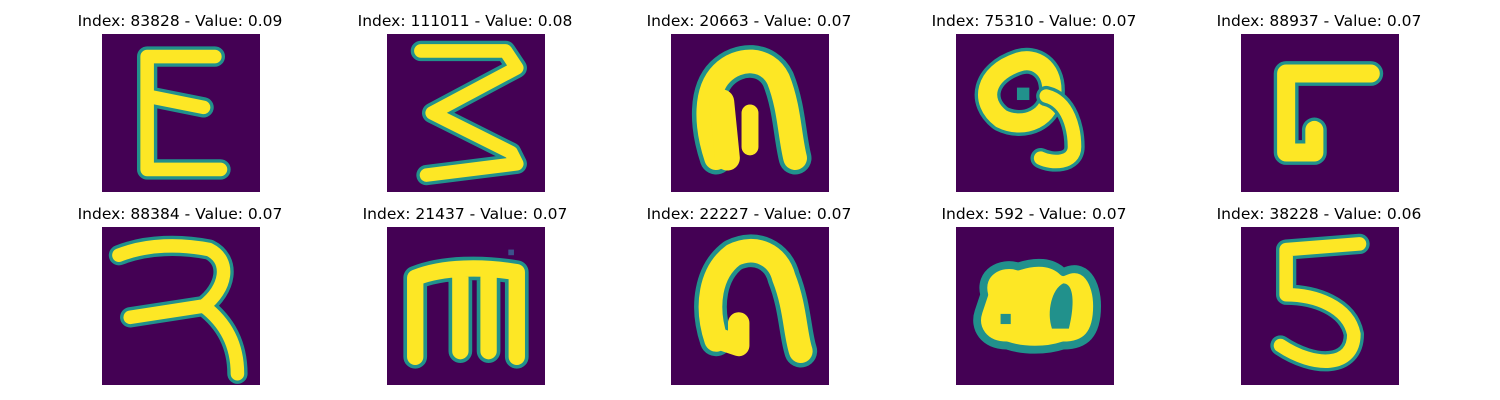  I want to click on m-glyph-icon, so click(466, 306).